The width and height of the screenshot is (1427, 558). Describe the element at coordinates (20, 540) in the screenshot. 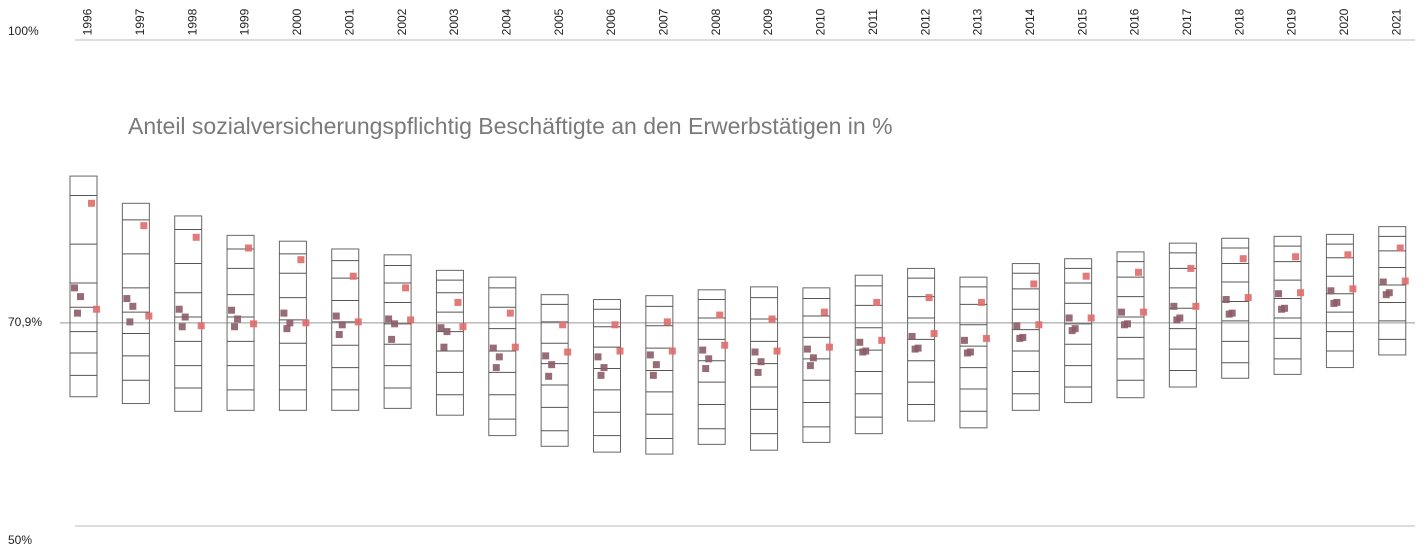

I see `y-tick-label: 50%` at that location.